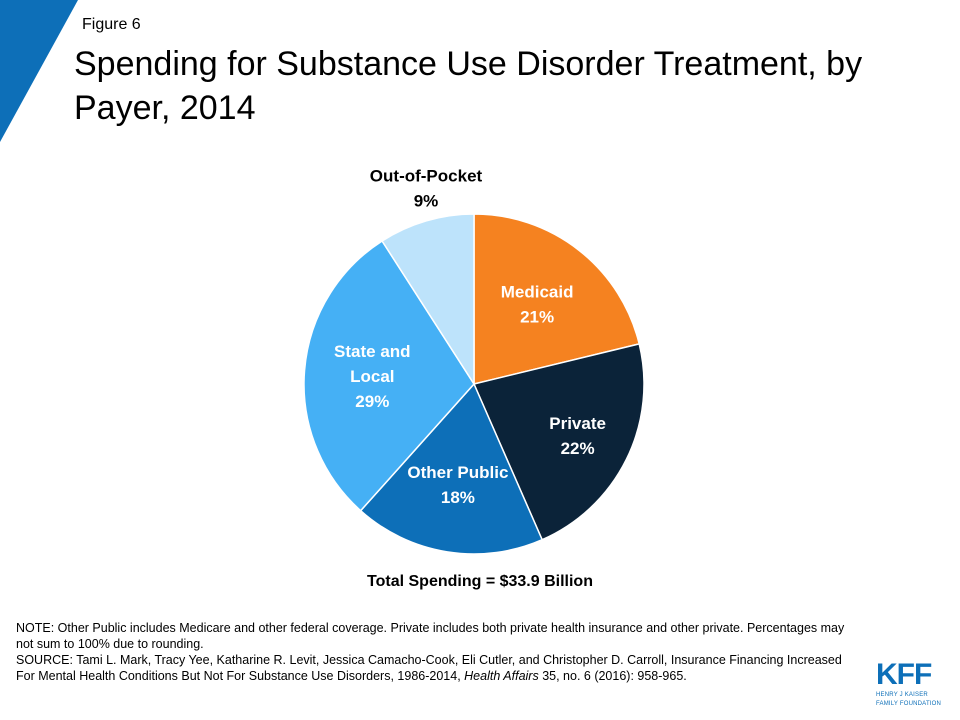 The width and height of the screenshot is (960, 720). Describe the element at coordinates (501, 676) in the screenshot. I see `source-journal: Health Affairs` at that location.